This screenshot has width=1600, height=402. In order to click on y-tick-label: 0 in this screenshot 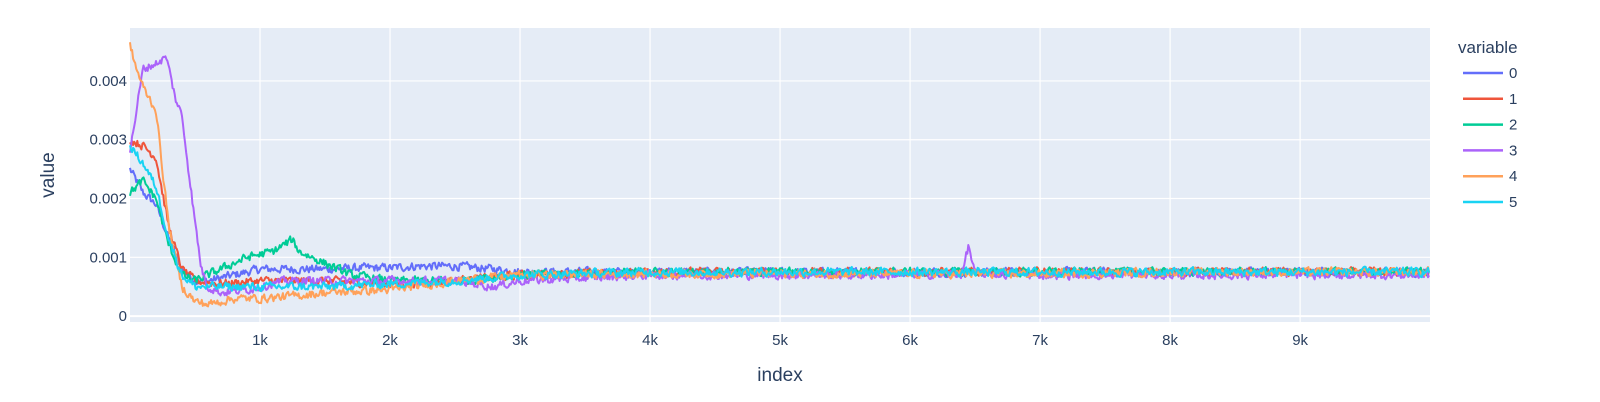, I will do `click(123, 316)`.